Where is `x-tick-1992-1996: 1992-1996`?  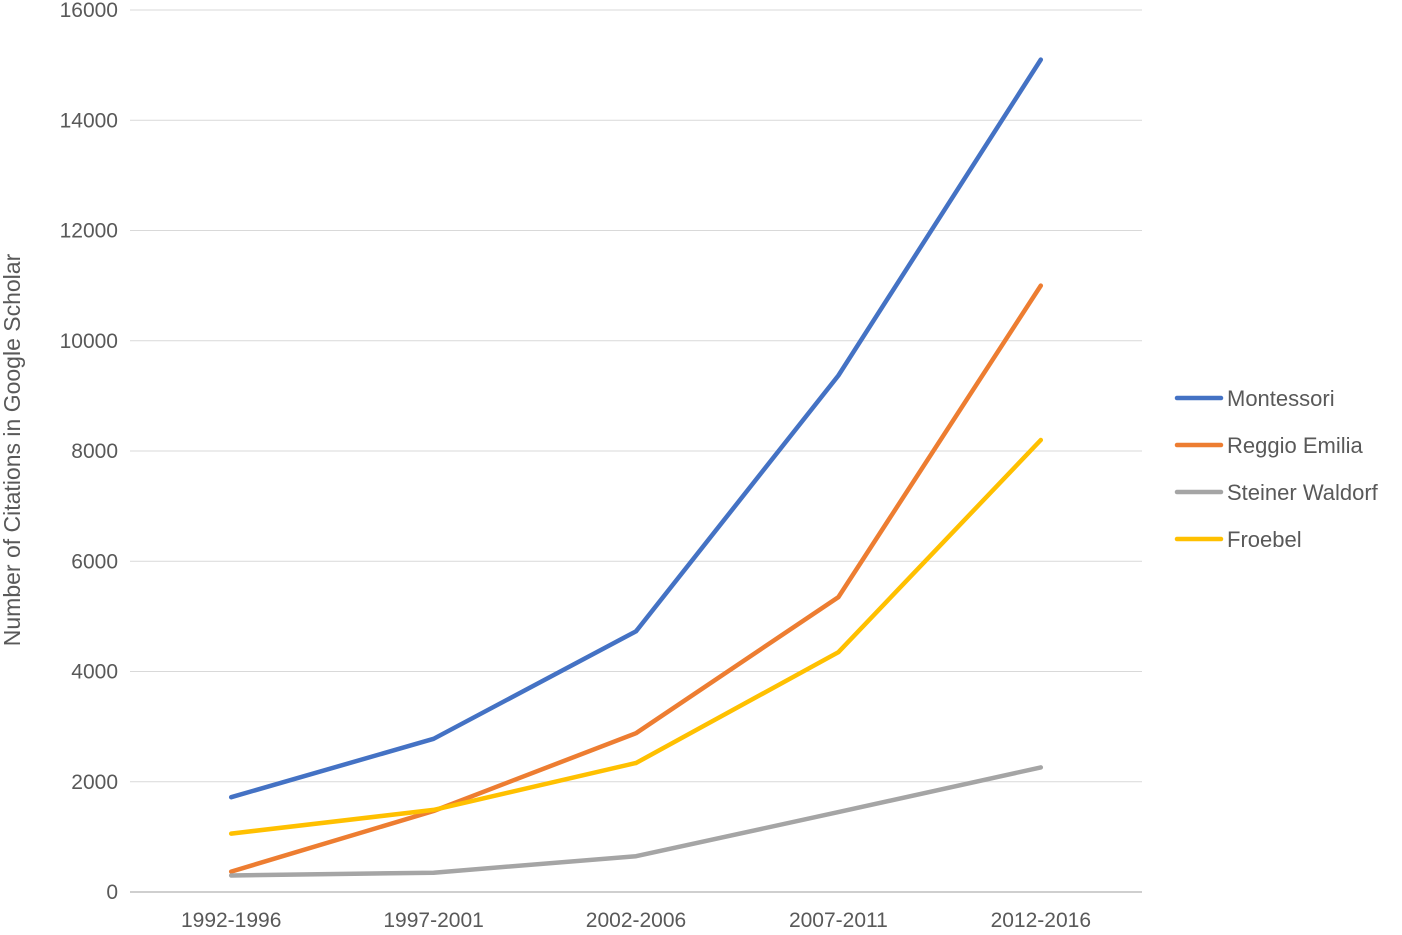
x-tick-1992-1996: 1992-1996 is located at coordinates (231, 920).